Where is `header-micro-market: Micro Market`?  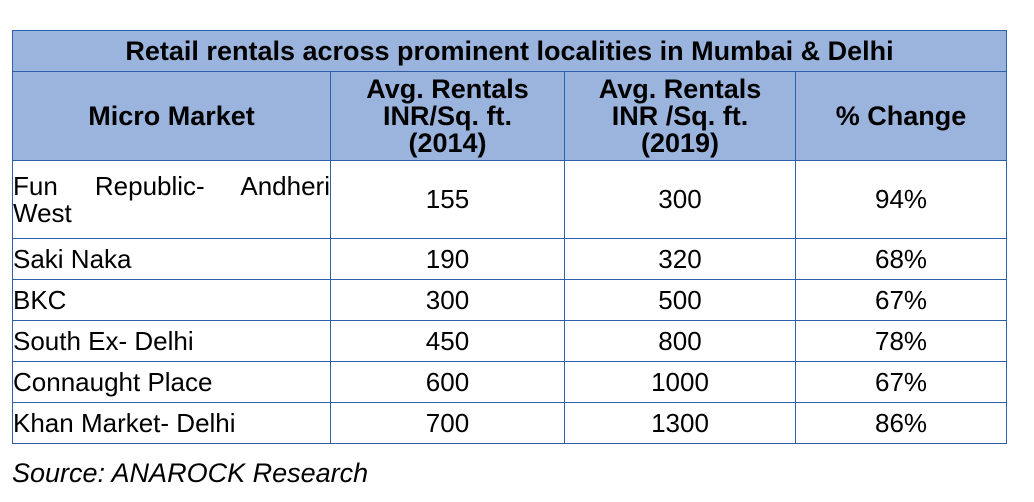
header-micro-market: Micro Market is located at coordinates (171, 116).